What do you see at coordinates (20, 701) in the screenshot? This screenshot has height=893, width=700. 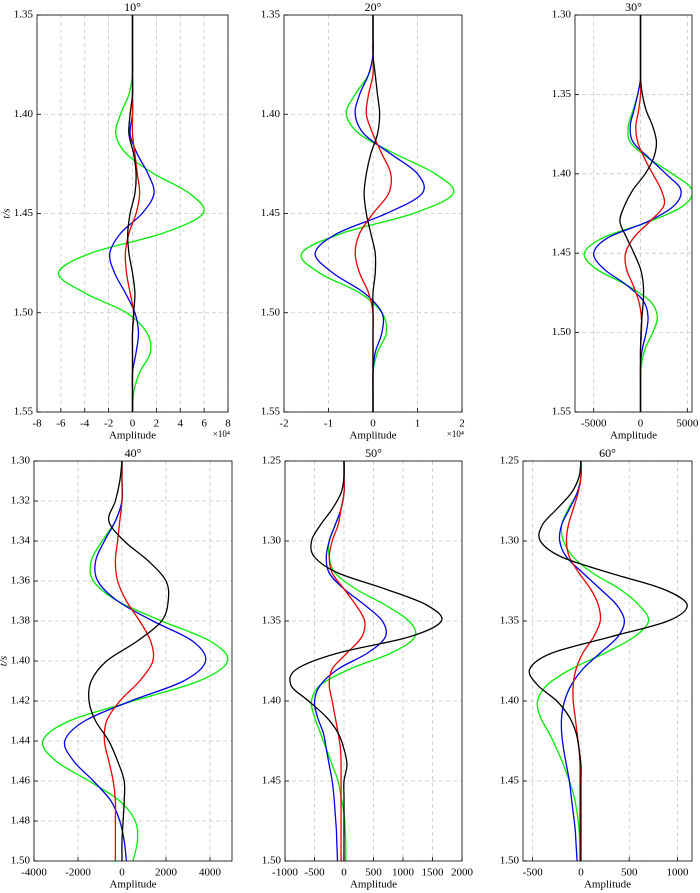 I see `y-tick-label: 1.42` at bounding box center [20, 701].